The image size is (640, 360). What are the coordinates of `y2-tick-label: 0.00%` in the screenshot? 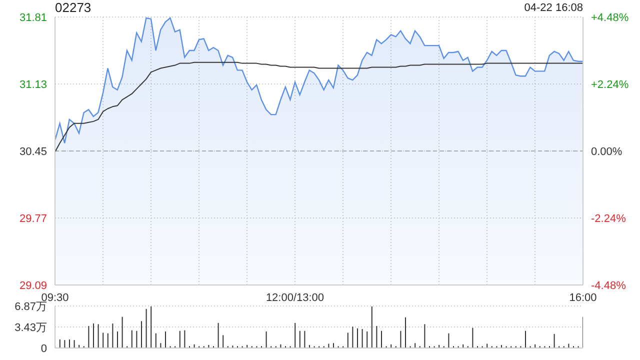 It's located at (606, 152).